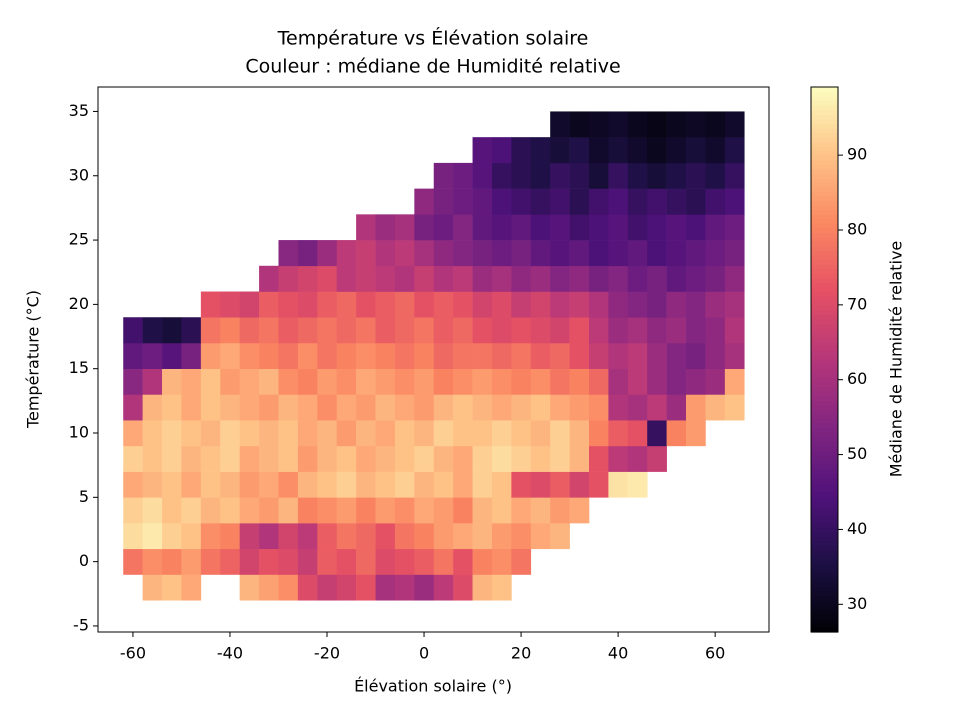 This screenshot has height=724, width=960. What do you see at coordinates (824, 359) in the screenshot?
I see `colorbar-frame` at bounding box center [824, 359].